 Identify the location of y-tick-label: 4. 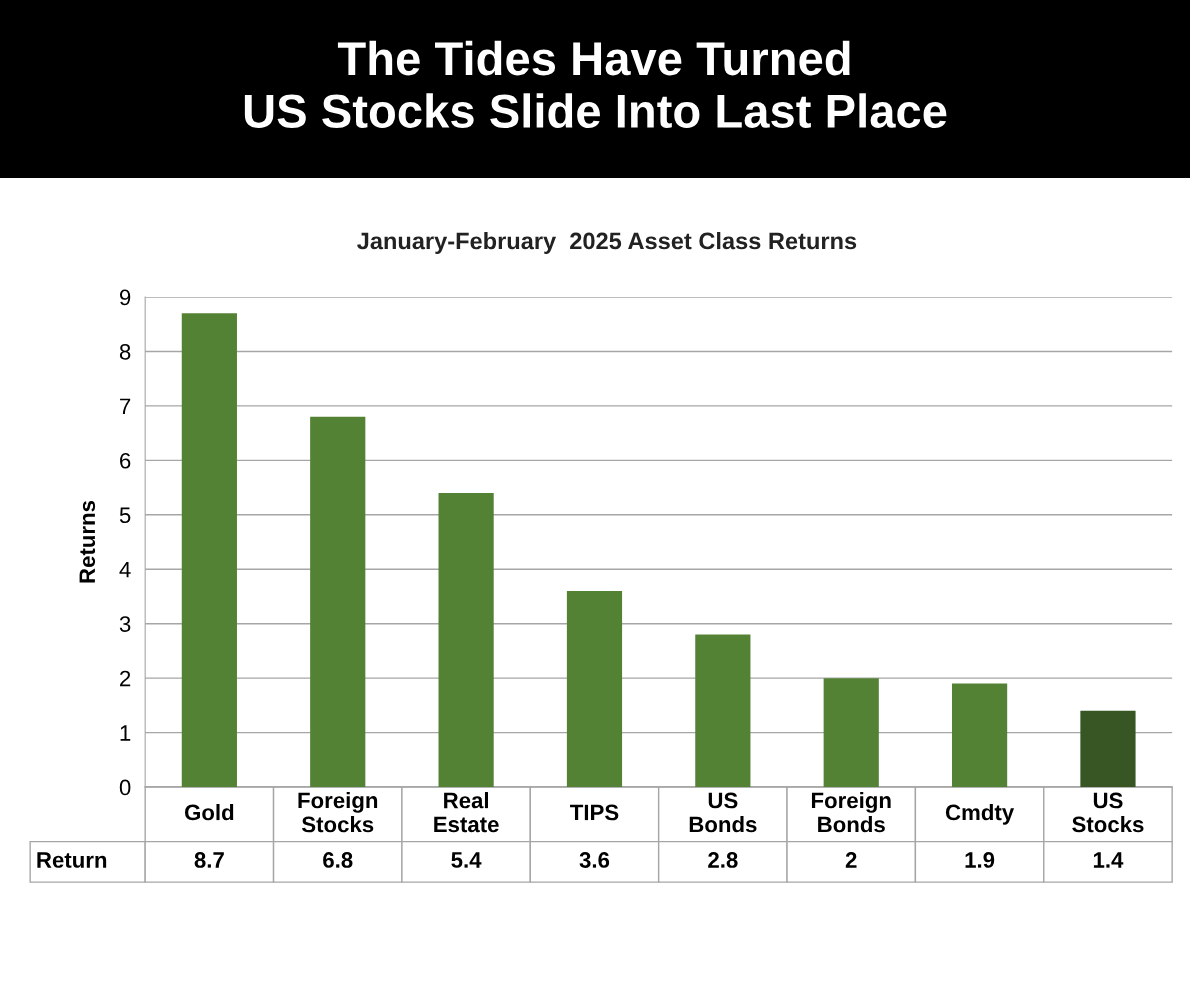
(125, 570).